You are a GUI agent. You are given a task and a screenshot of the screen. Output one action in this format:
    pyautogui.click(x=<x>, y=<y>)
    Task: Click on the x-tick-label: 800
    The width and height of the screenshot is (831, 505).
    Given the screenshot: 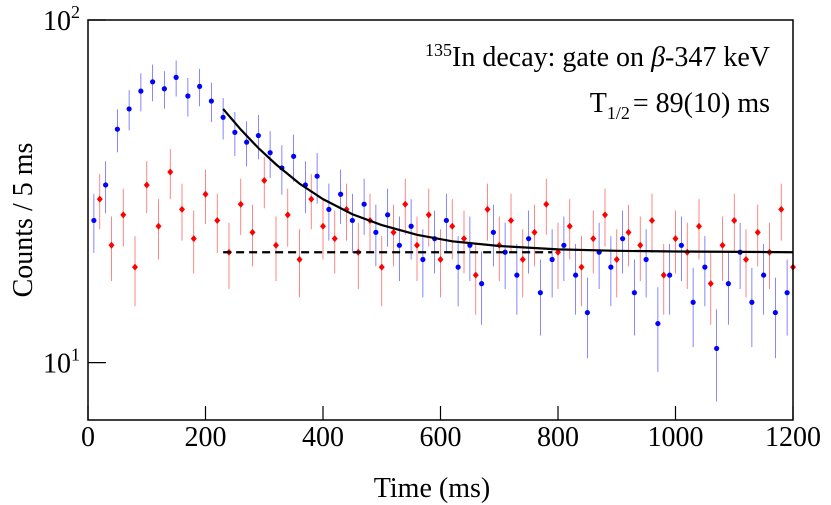 What is the action you would take?
    pyautogui.click(x=558, y=437)
    